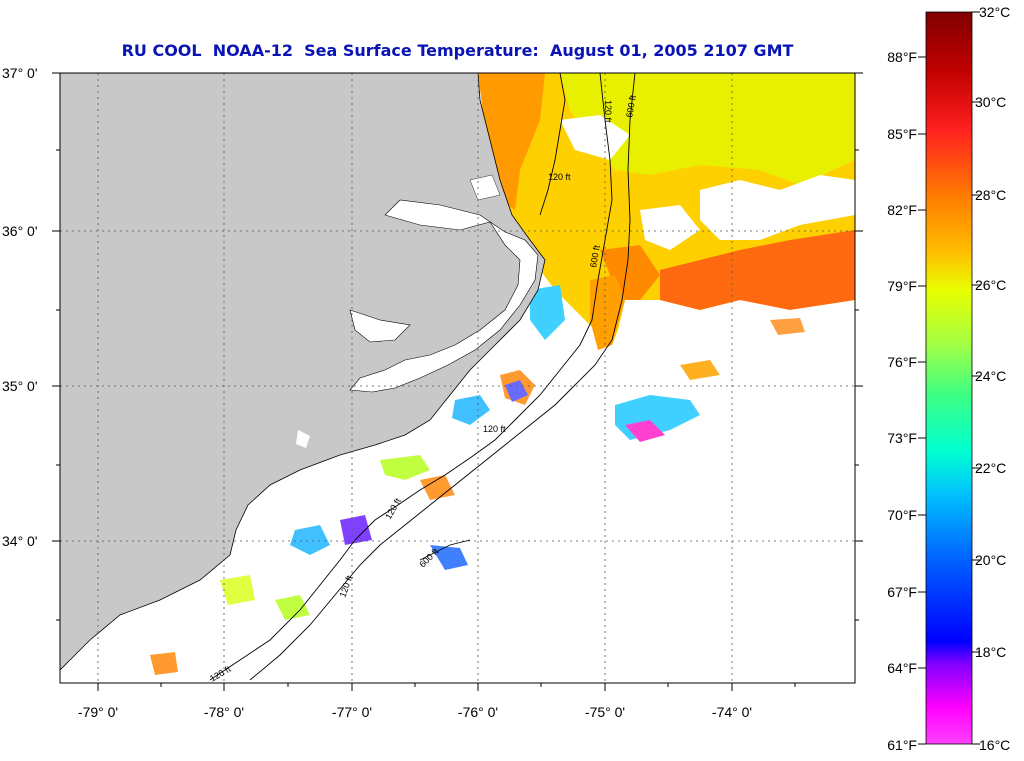  What do you see at coordinates (902, 745) in the screenshot?
I see `fahrenheit-label: 61°F` at bounding box center [902, 745].